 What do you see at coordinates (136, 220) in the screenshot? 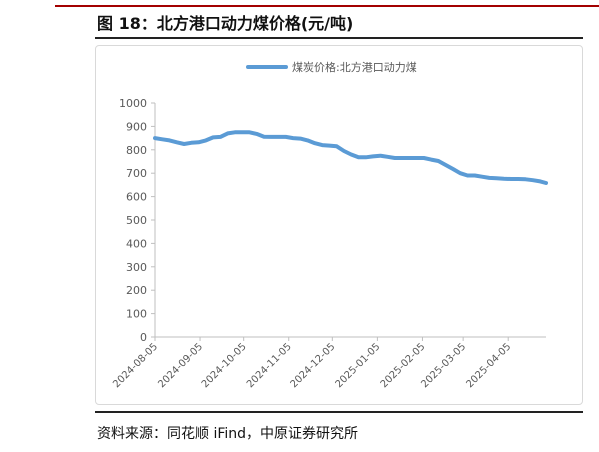
I see `y-tick-label: 500` at bounding box center [136, 220].